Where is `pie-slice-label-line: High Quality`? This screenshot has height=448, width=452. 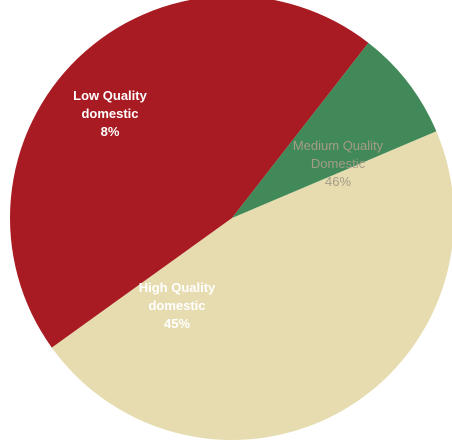
pie-slice-label-line: High Quality is located at coordinates (177, 287).